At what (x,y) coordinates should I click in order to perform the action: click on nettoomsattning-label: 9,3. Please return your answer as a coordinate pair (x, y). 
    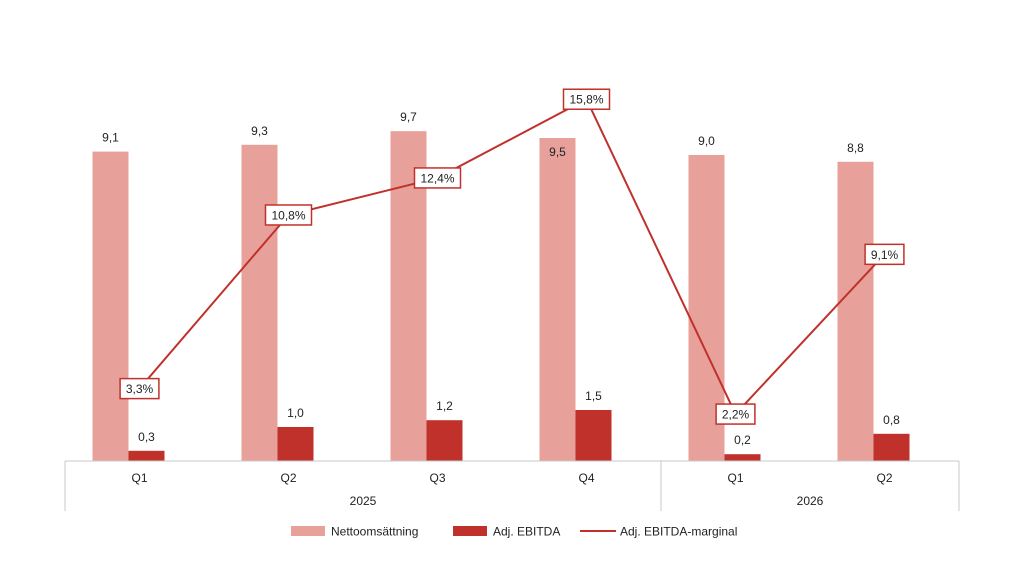
    Looking at the image, I should click on (259, 131).